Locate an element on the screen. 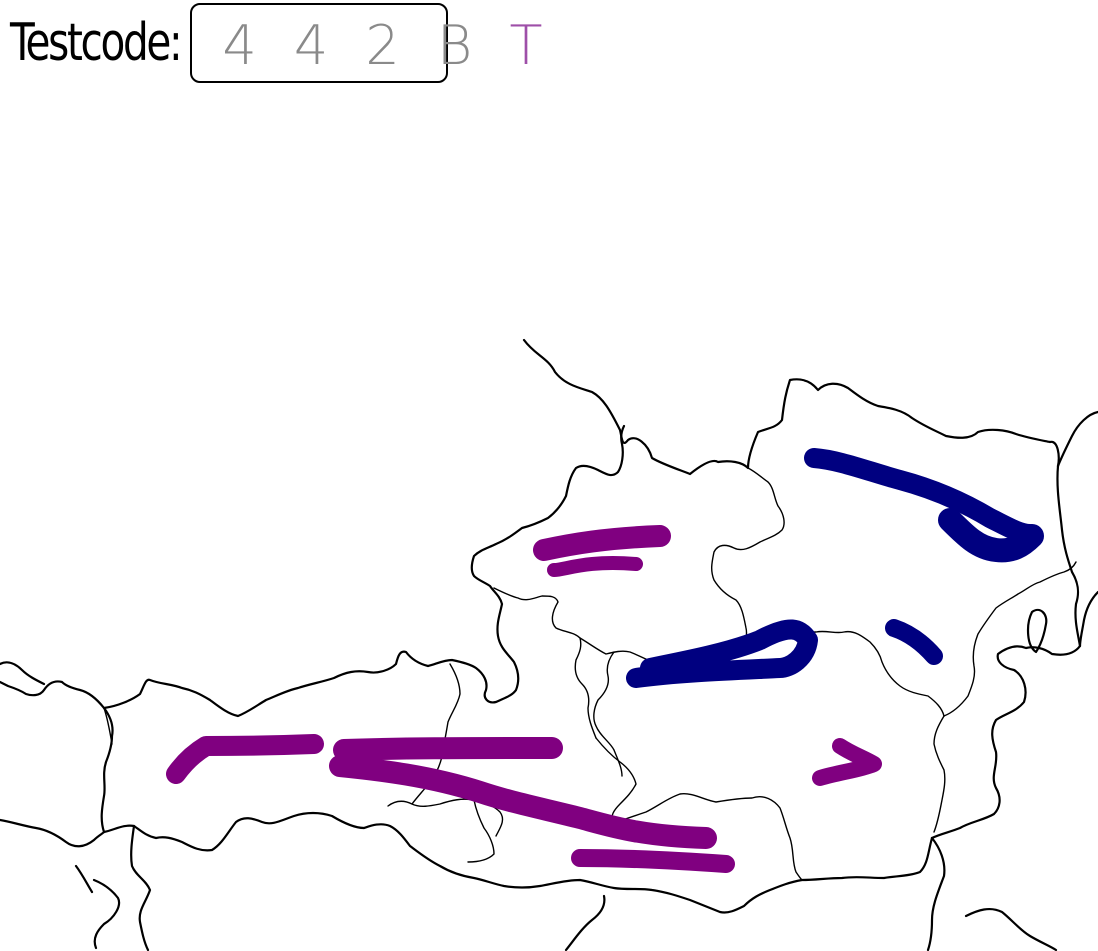 Image resolution: width=1098 pixels, height=951 pixels. blue-mark-vienna-south is located at coordinates (914, 642).